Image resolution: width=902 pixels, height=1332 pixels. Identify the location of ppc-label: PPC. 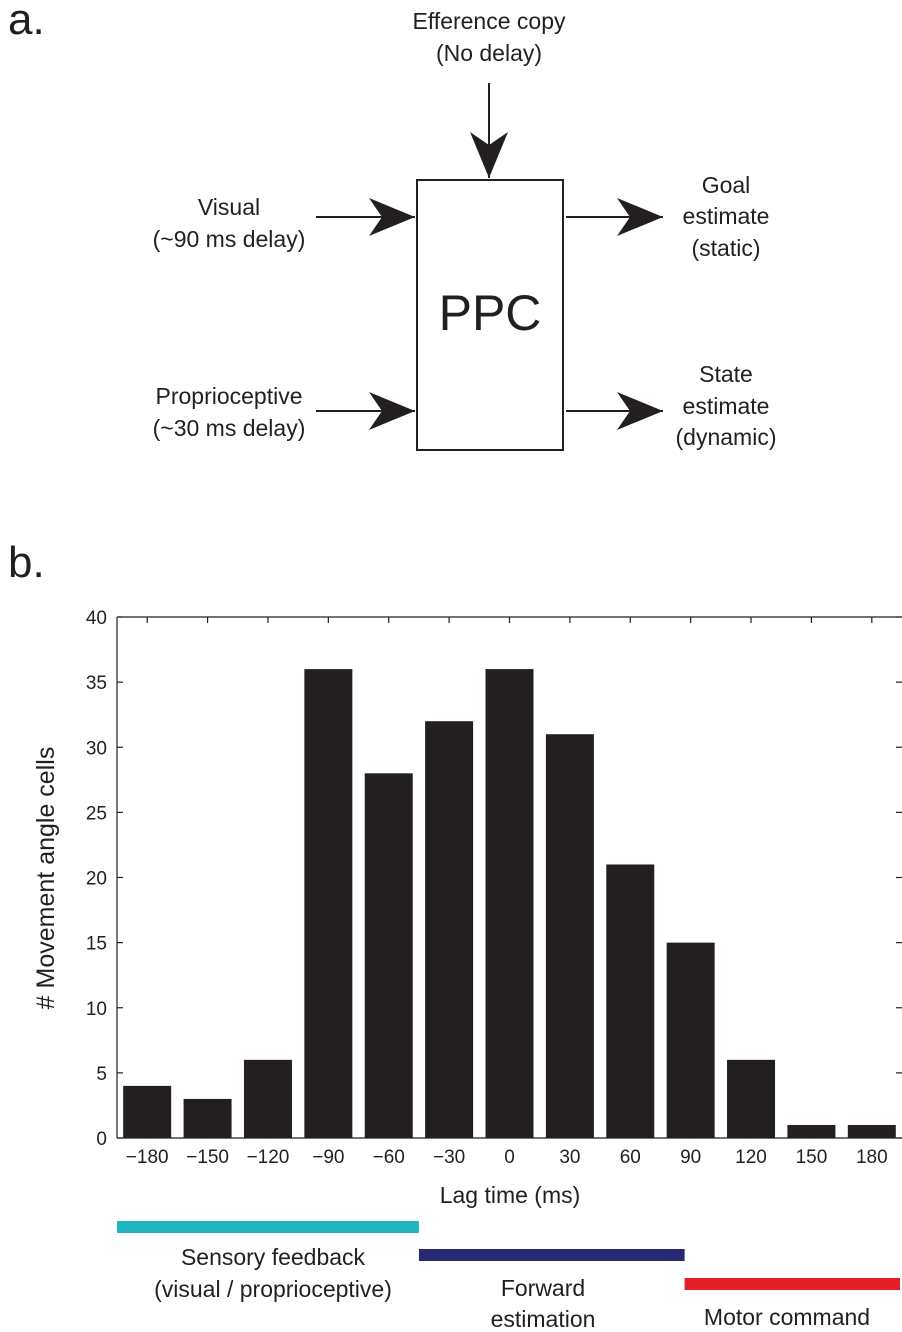
(490, 313).